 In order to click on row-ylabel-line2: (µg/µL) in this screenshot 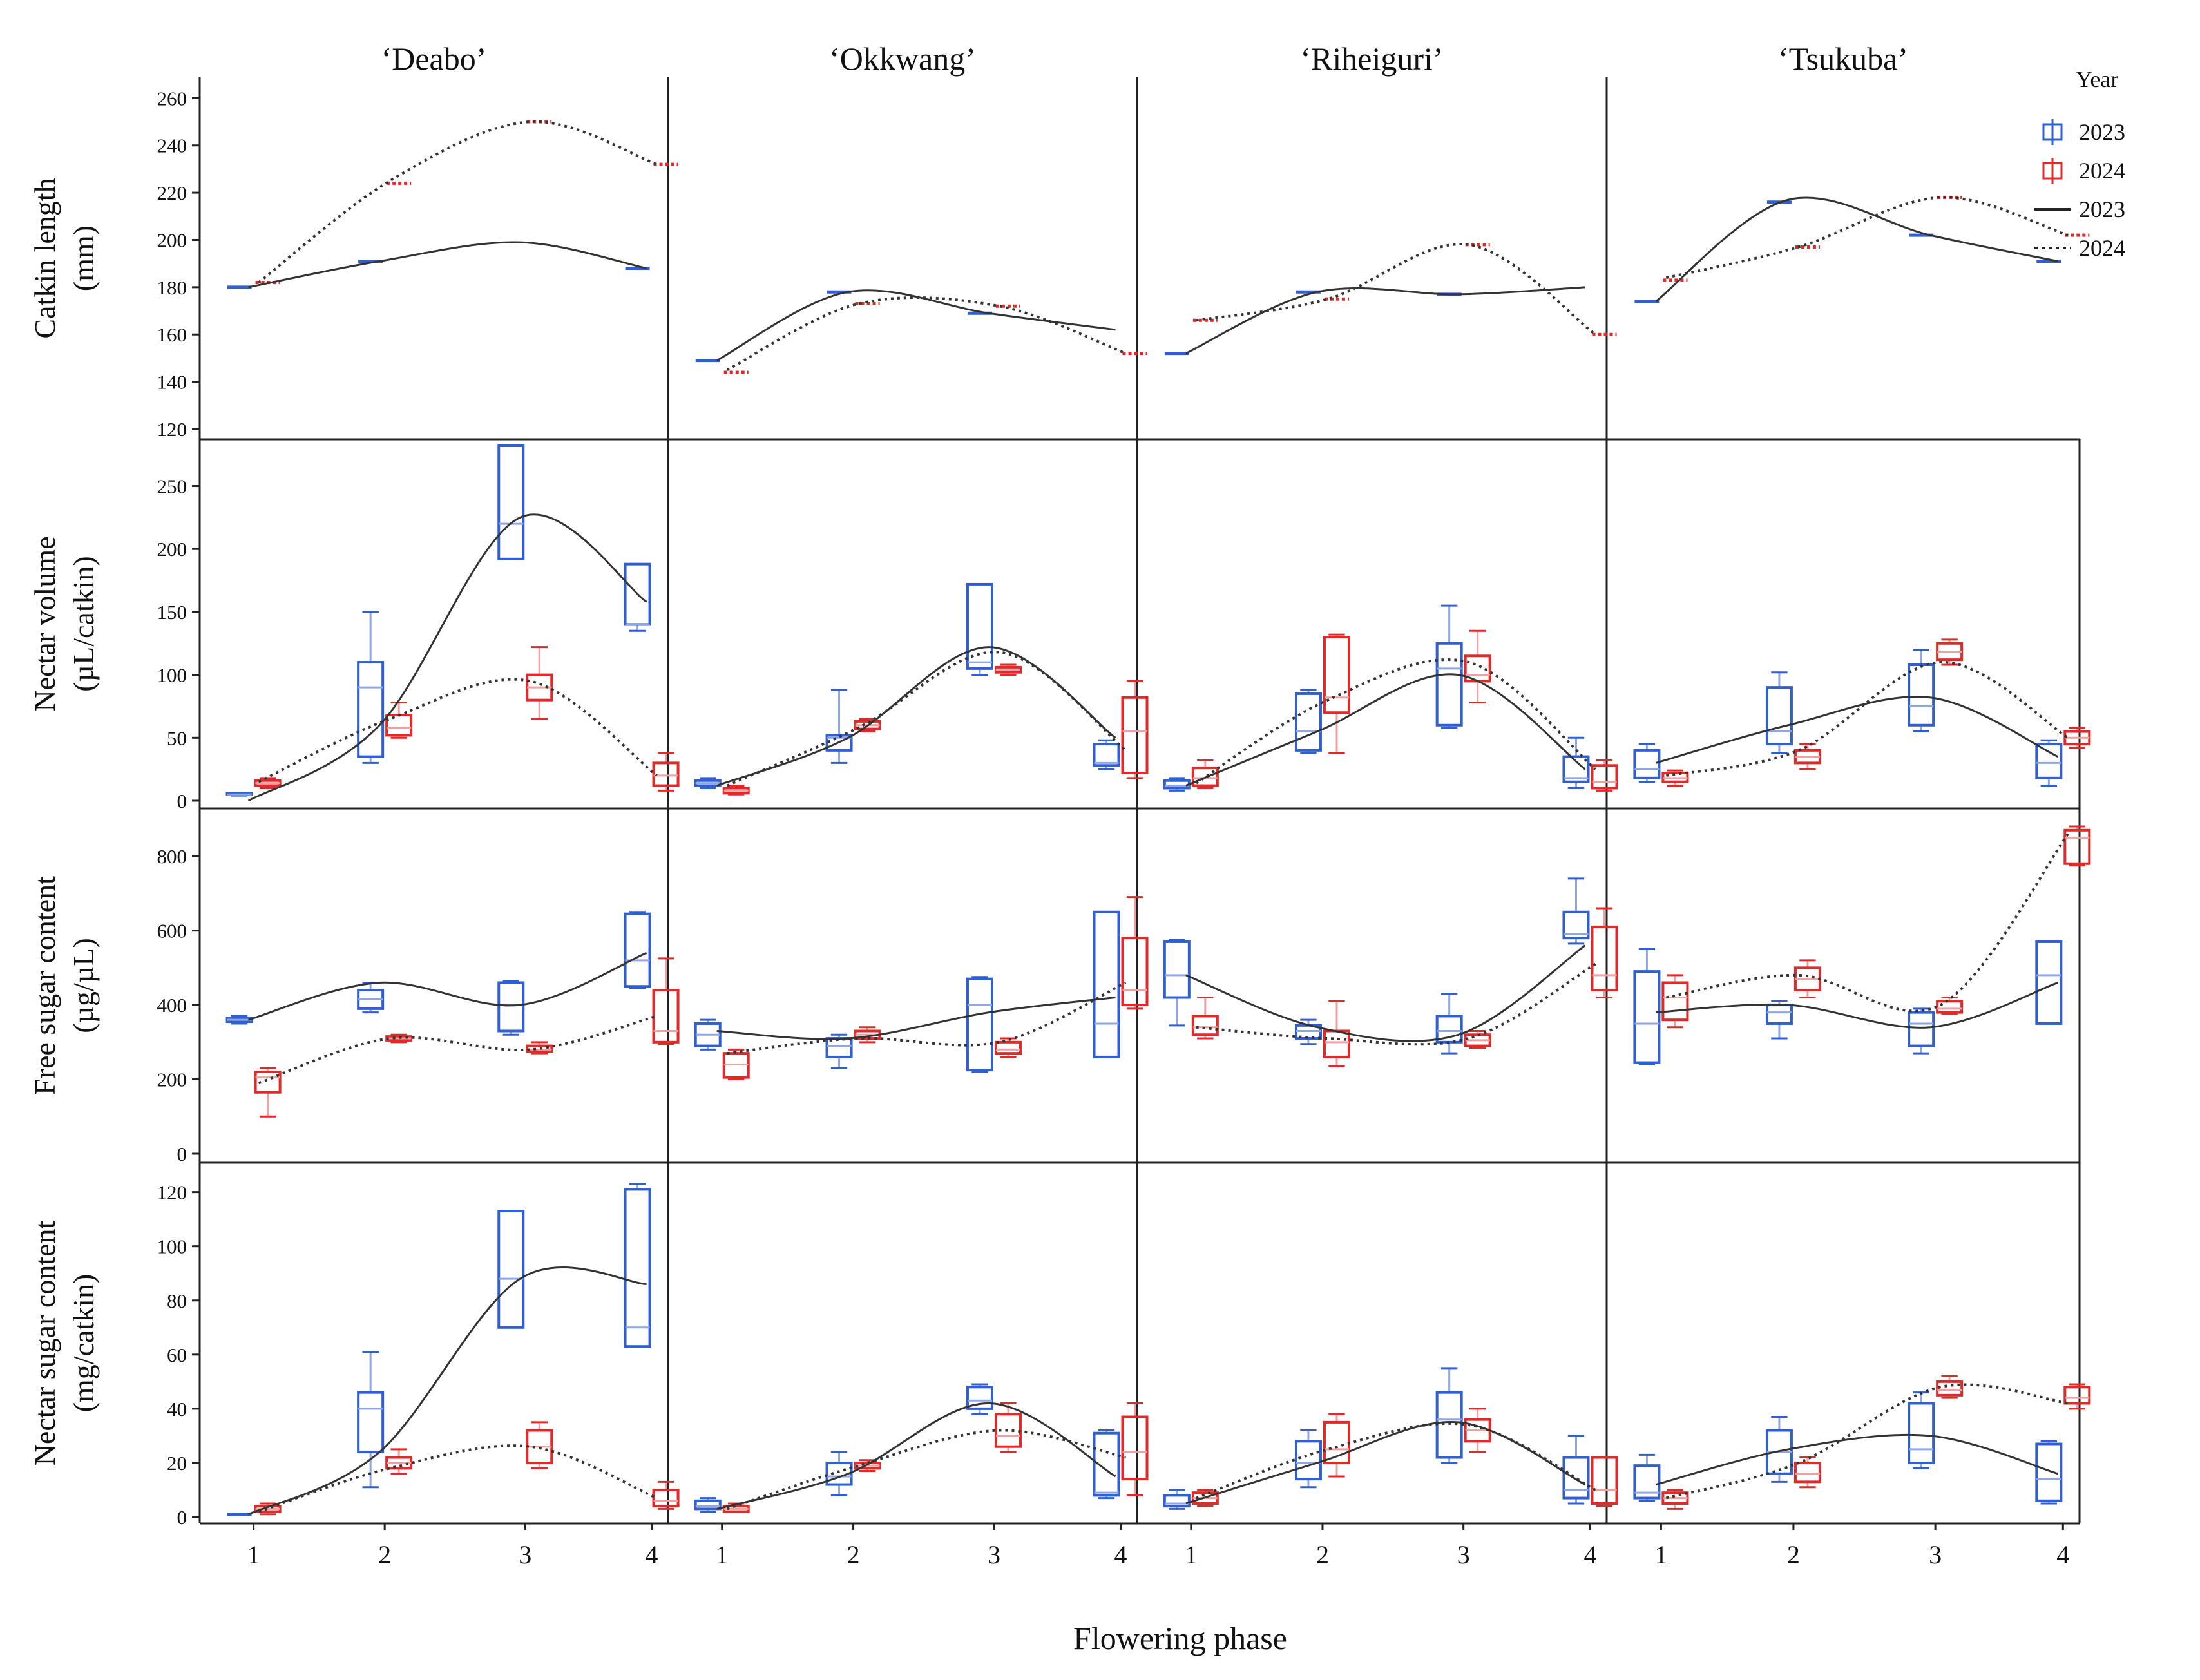, I will do `click(84, 985)`.